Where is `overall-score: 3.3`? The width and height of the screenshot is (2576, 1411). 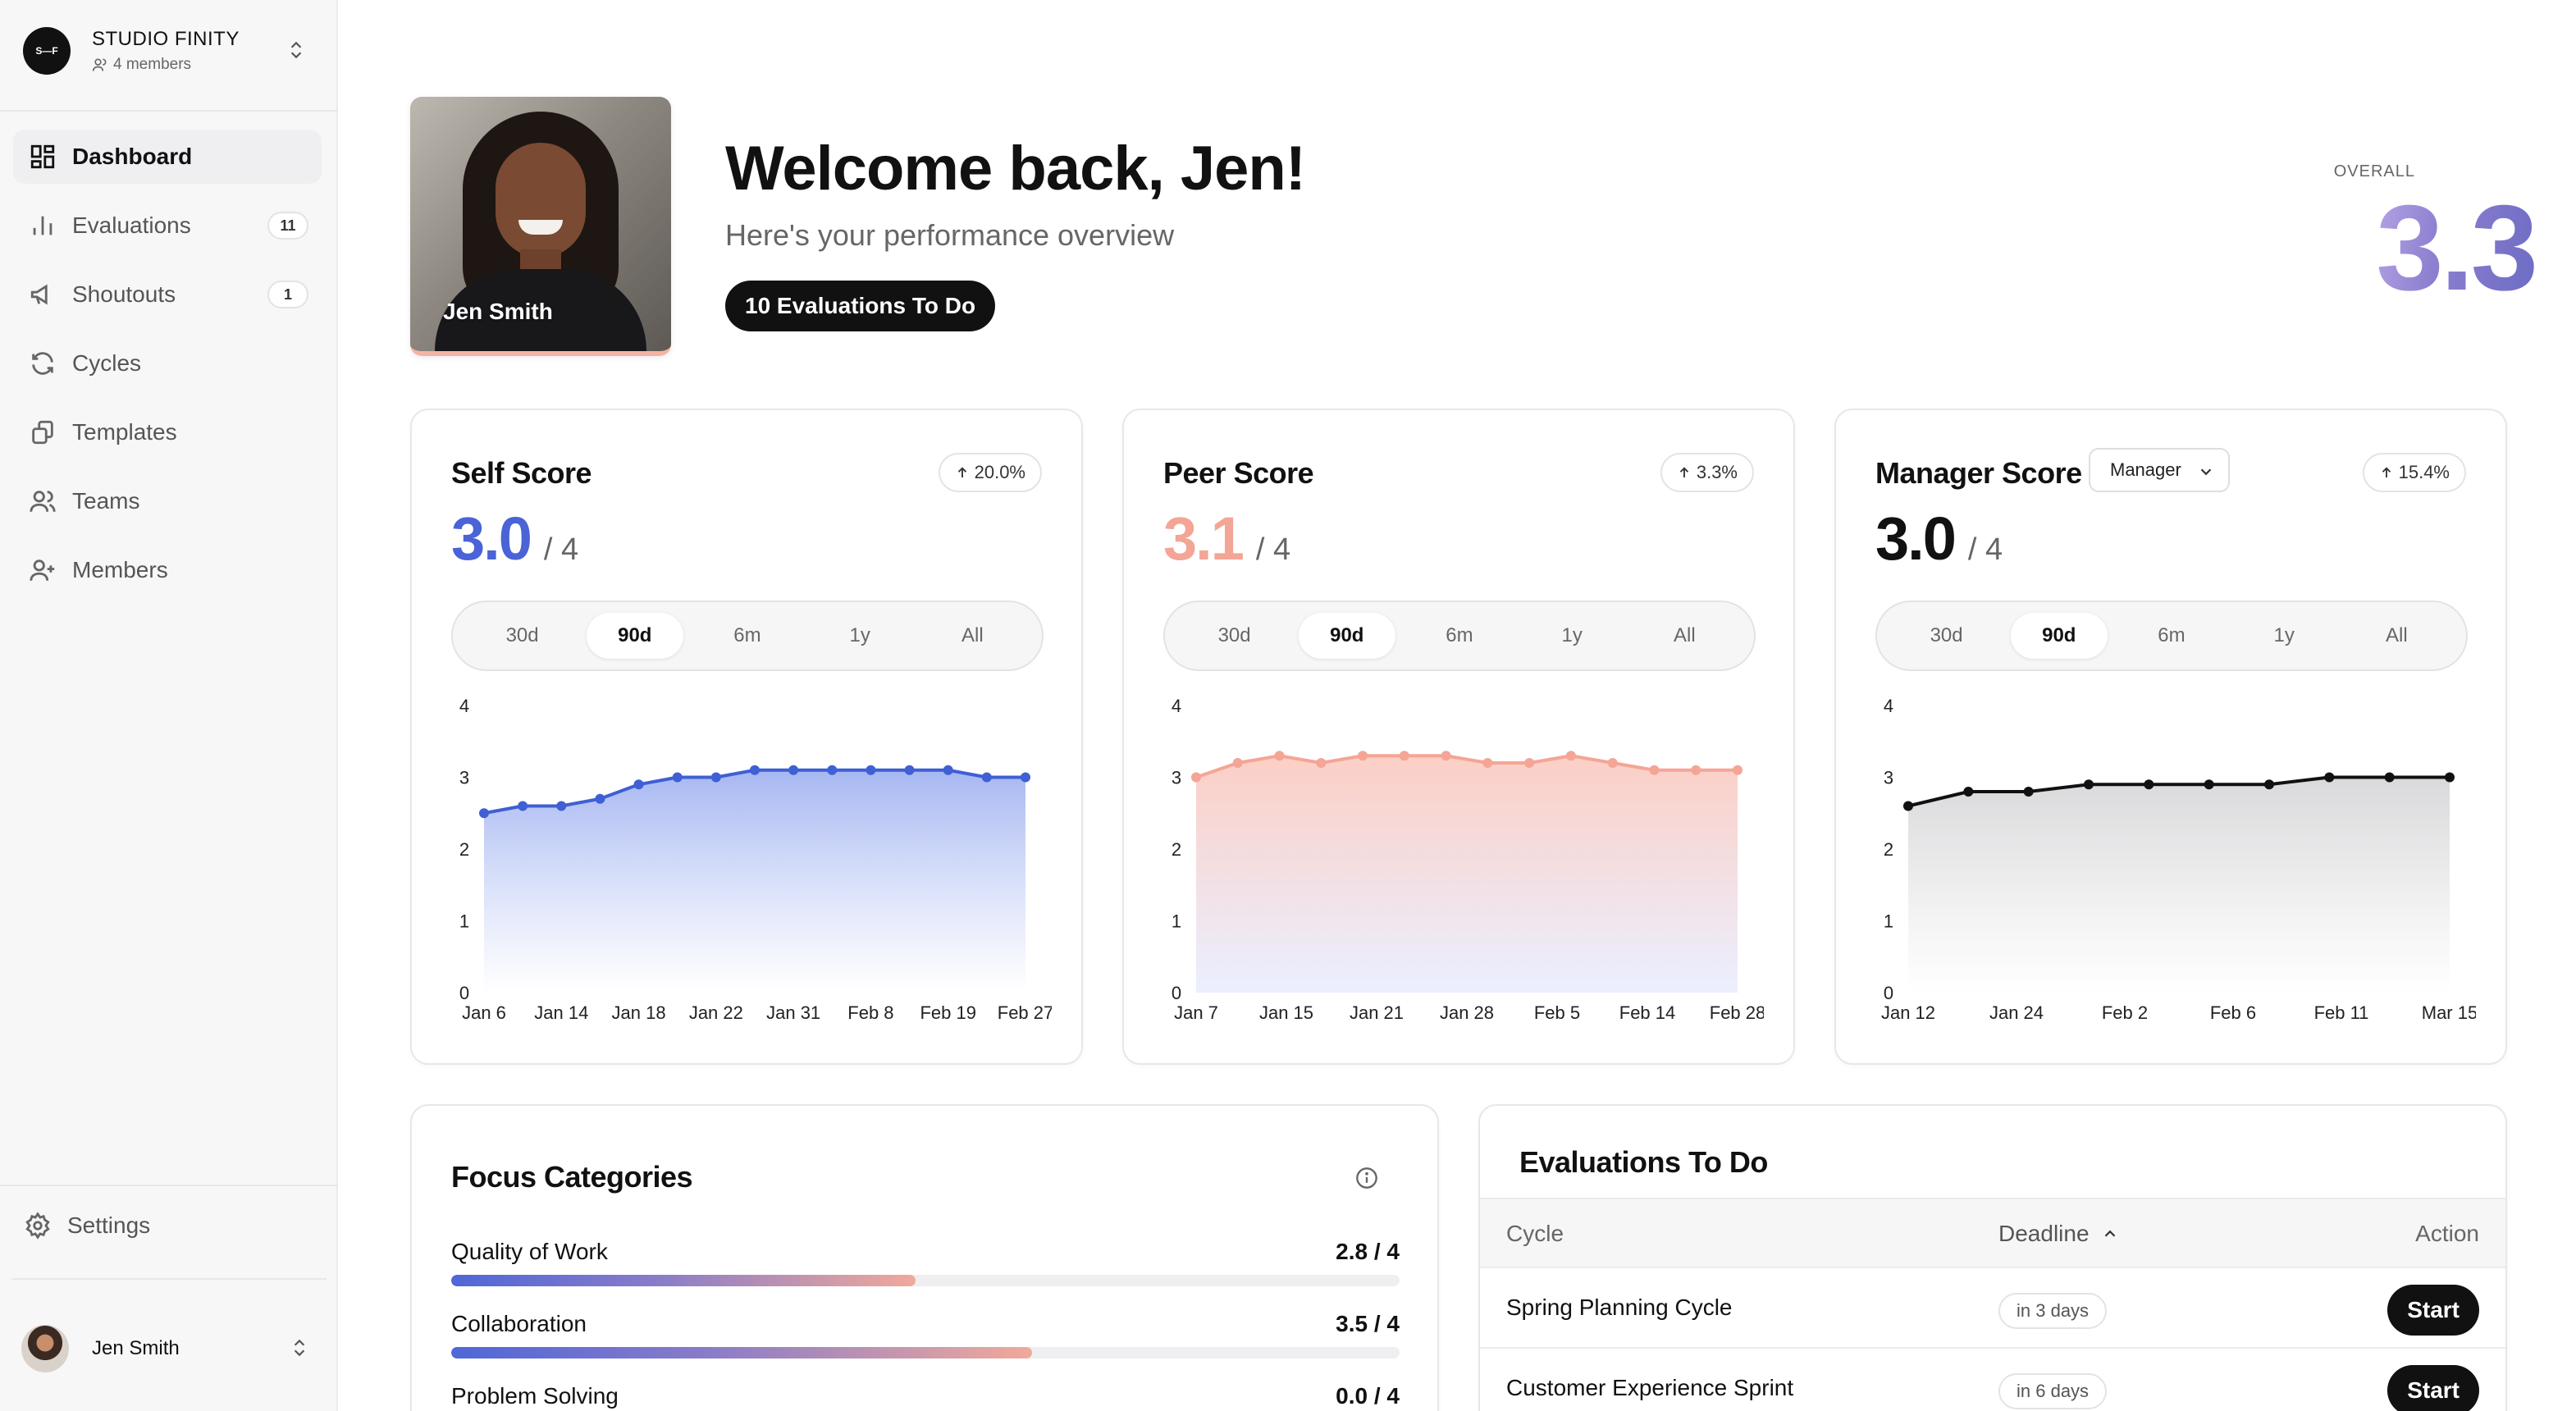
overall-score: 3.3 is located at coordinates (2457, 248).